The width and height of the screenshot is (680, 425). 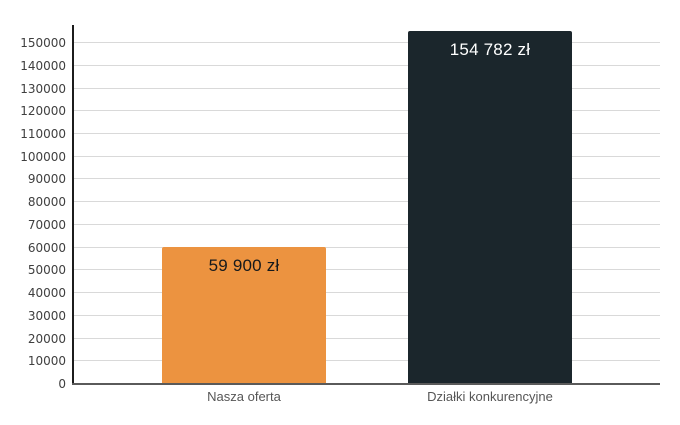 I want to click on bar-value-label: 59 900 zł, so click(x=244, y=265).